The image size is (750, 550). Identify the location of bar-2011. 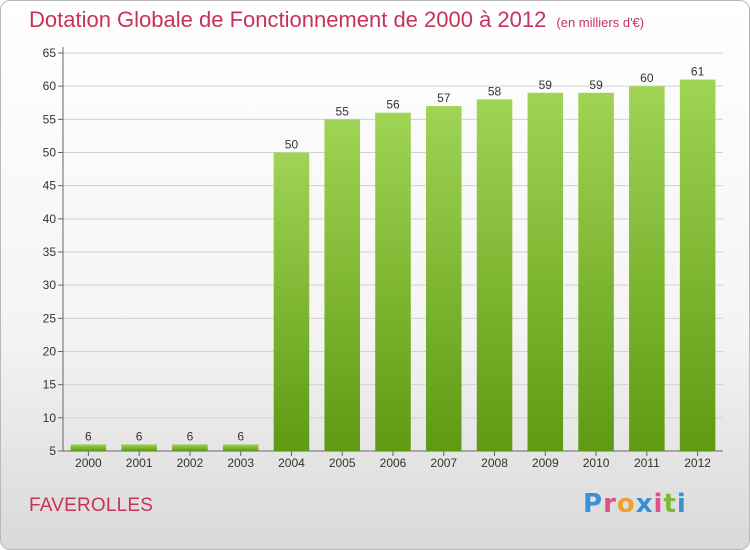
(647, 269).